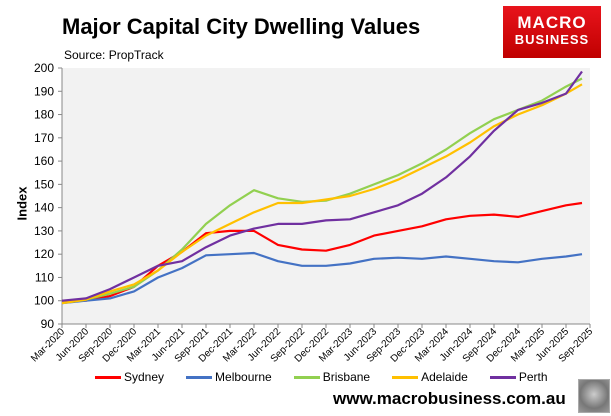 The width and height of the screenshot is (611, 416). I want to click on legend-item-perth: Perth, so click(518, 377).